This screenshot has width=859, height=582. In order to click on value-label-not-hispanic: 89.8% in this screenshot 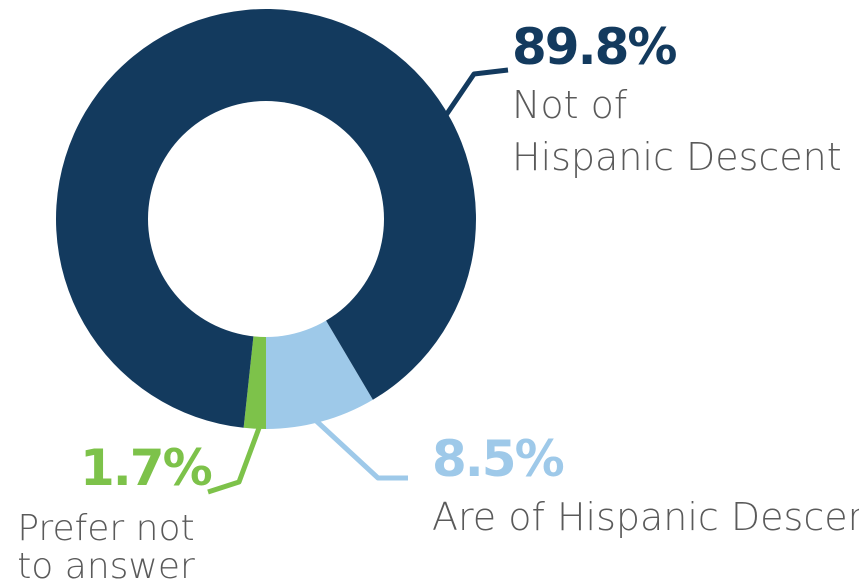, I will do `click(594, 47)`.